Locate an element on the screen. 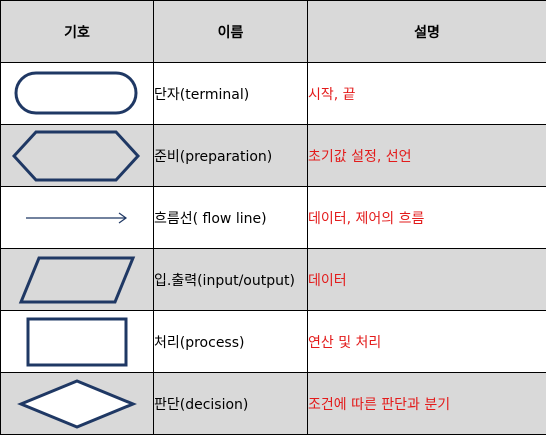 Image resolution: width=546 pixels, height=436 pixels. input-output-icon is located at coordinates (77, 279).